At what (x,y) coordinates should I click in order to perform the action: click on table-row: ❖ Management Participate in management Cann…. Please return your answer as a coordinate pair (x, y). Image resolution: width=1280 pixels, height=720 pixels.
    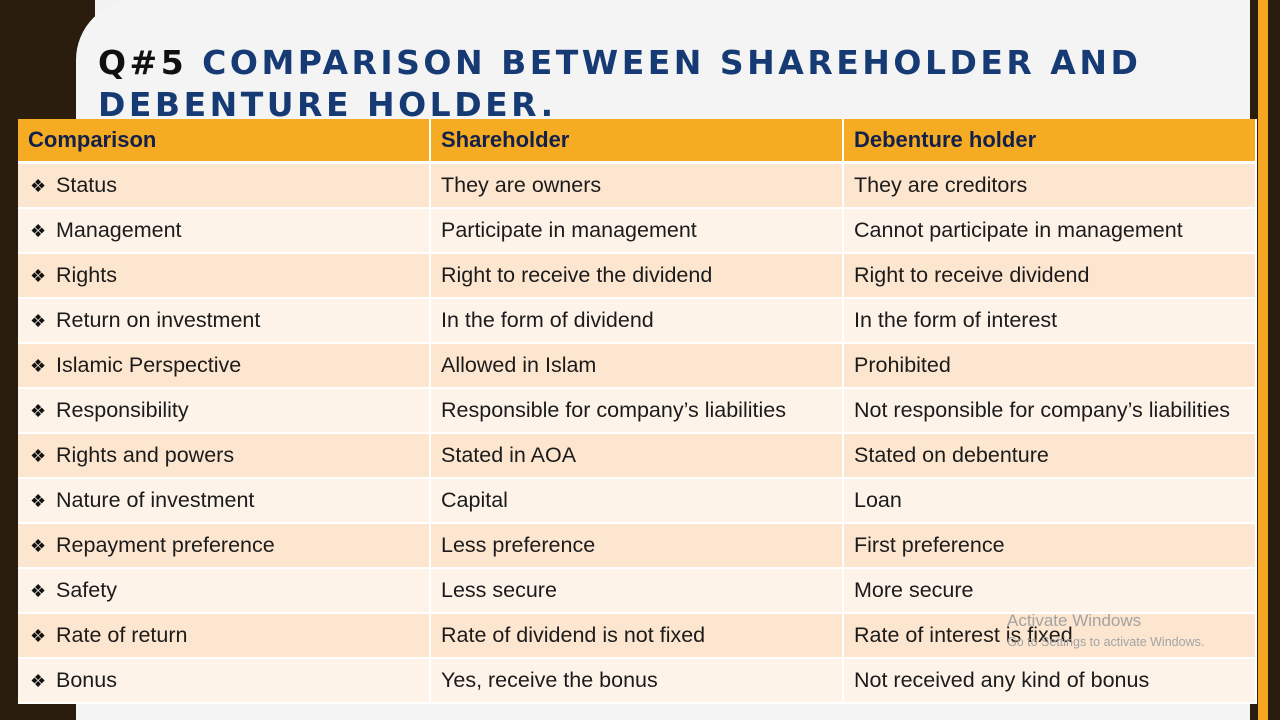
    Looking at the image, I should click on (637, 231).